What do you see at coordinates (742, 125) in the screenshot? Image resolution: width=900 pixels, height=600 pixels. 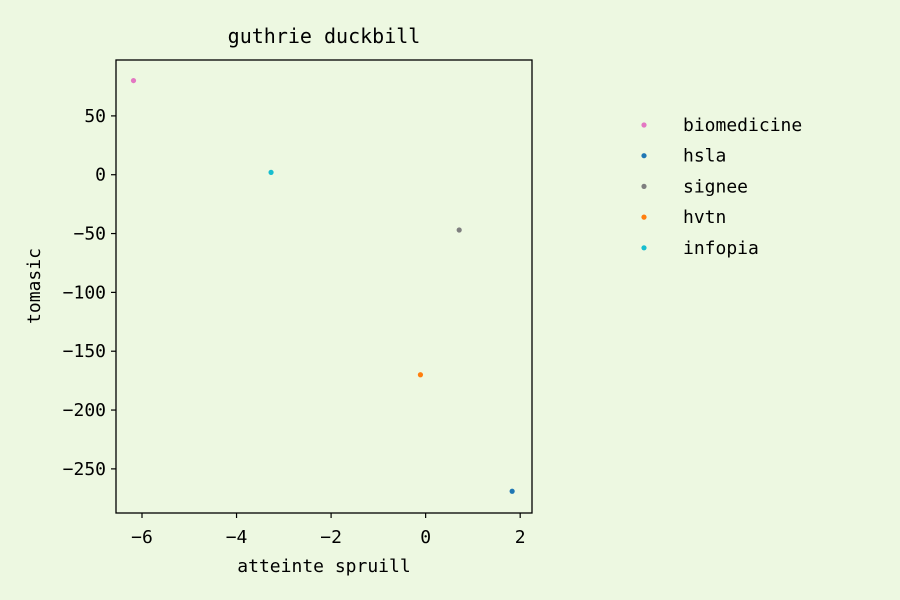 I see `legend-label: biomedicine` at bounding box center [742, 125].